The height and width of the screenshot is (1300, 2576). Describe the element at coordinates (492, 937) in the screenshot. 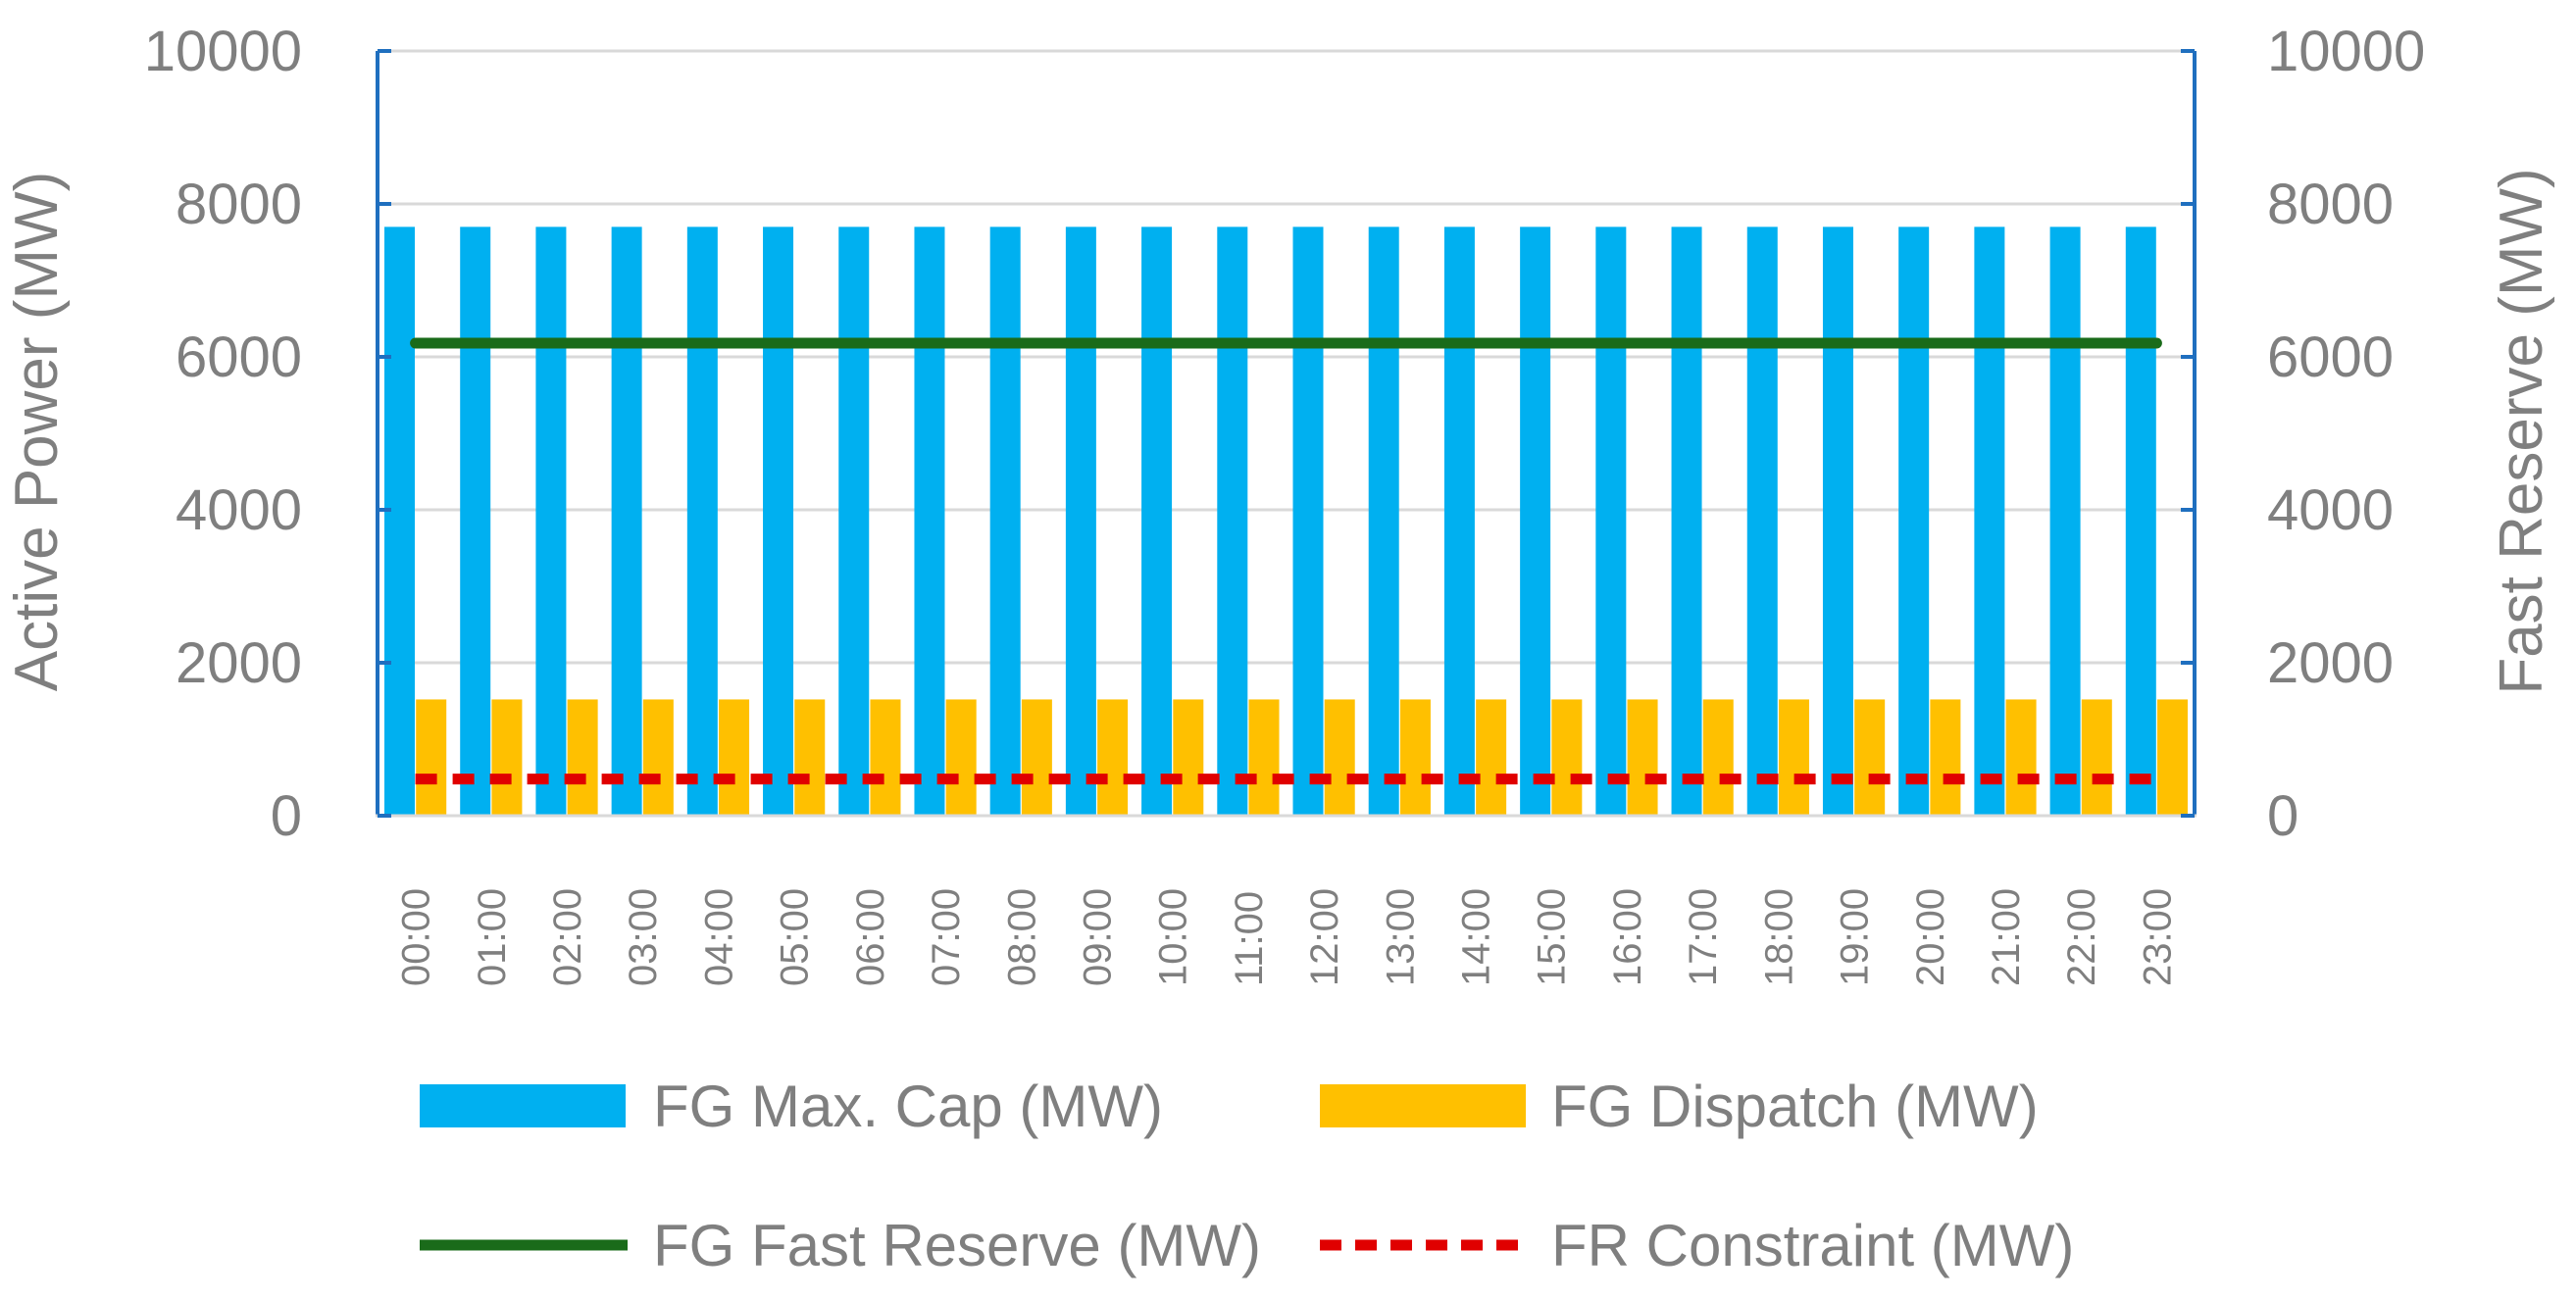

I see `x-tick-label: 01:00` at that location.